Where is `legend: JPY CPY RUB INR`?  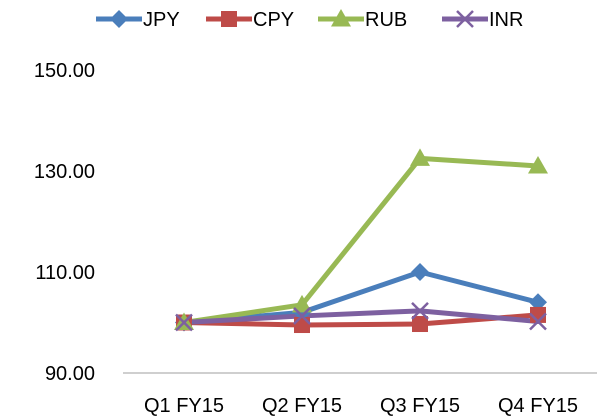
legend: JPY CPY RUB INR is located at coordinates (309, 20).